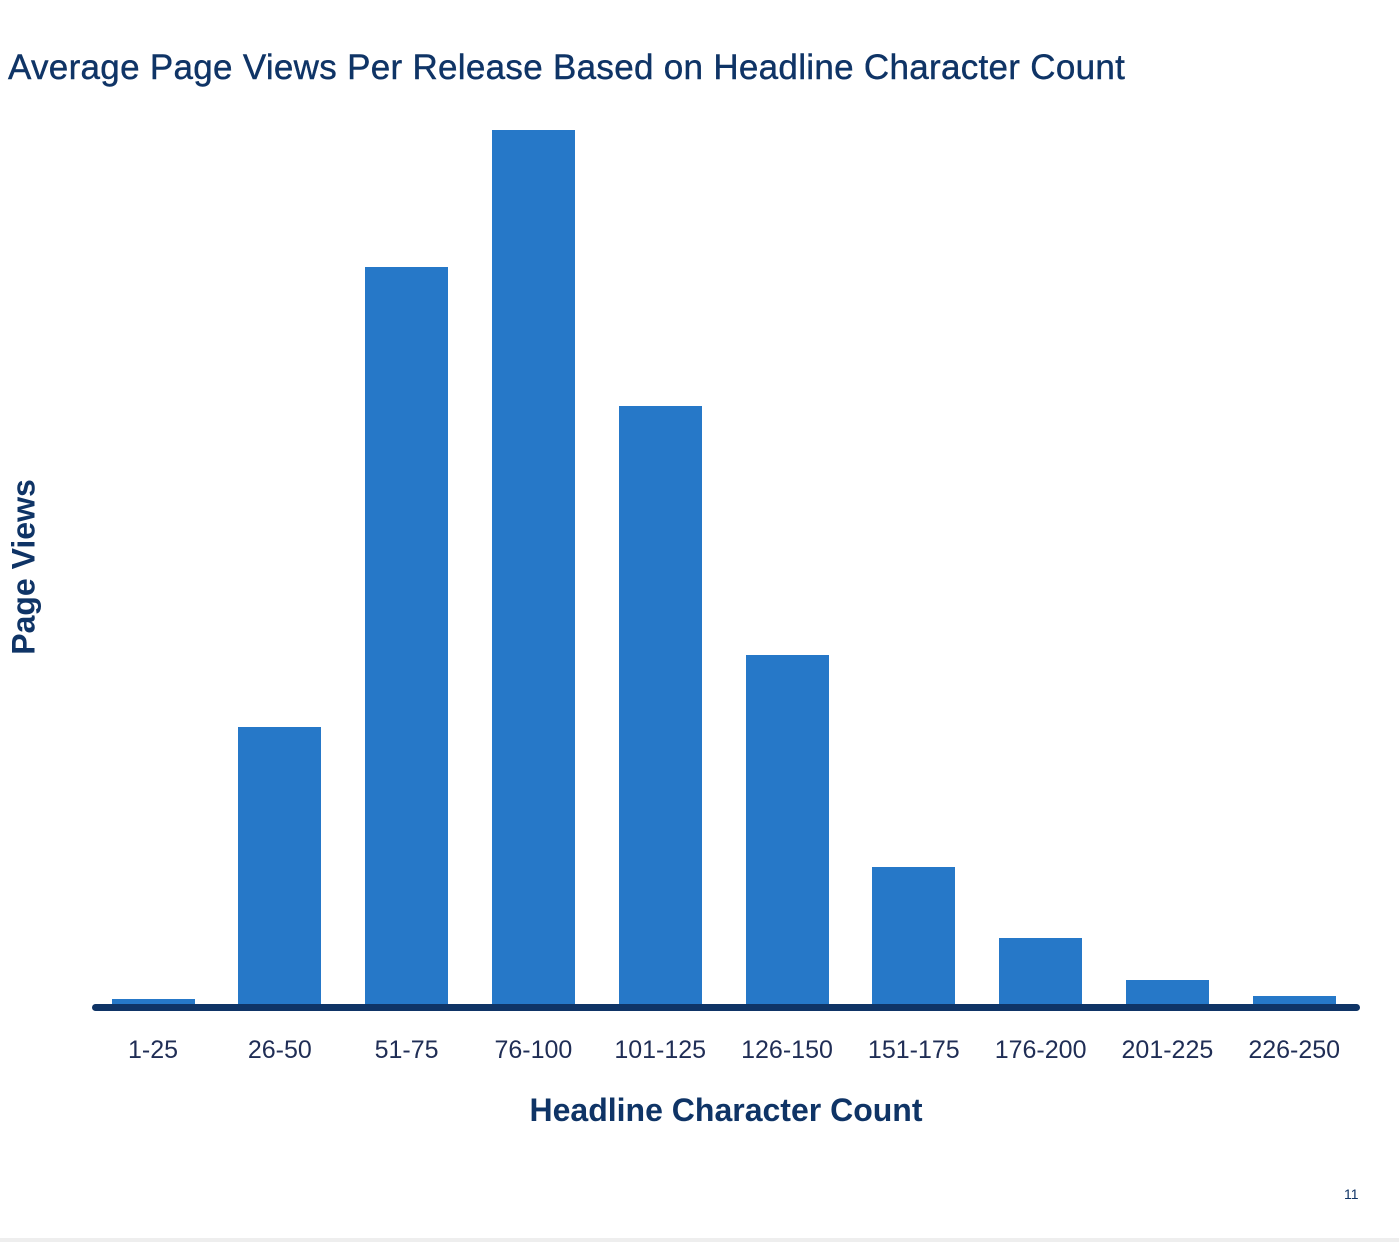 The image size is (1399, 1242). What do you see at coordinates (533, 1050) in the screenshot?
I see `x-tick-label: 76-100` at bounding box center [533, 1050].